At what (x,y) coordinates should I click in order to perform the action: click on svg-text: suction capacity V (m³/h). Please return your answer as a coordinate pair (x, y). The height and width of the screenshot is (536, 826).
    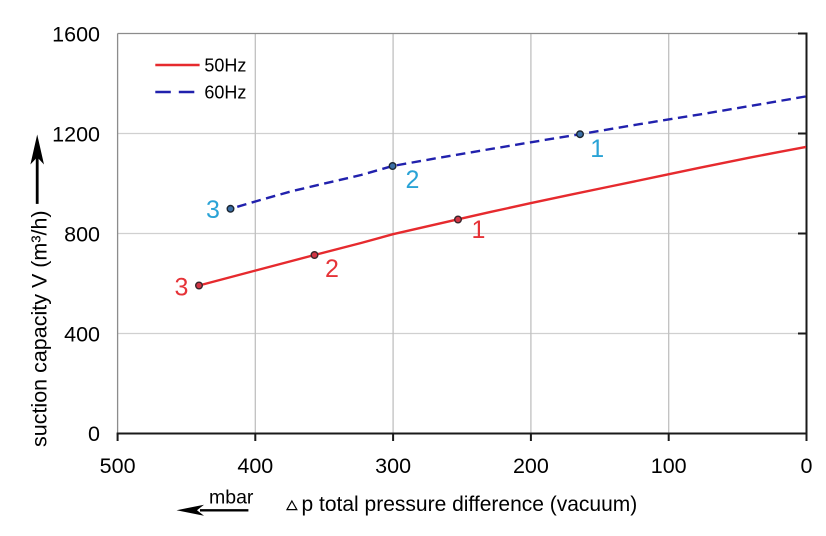
    Looking at the image, I should click on (40, 328).